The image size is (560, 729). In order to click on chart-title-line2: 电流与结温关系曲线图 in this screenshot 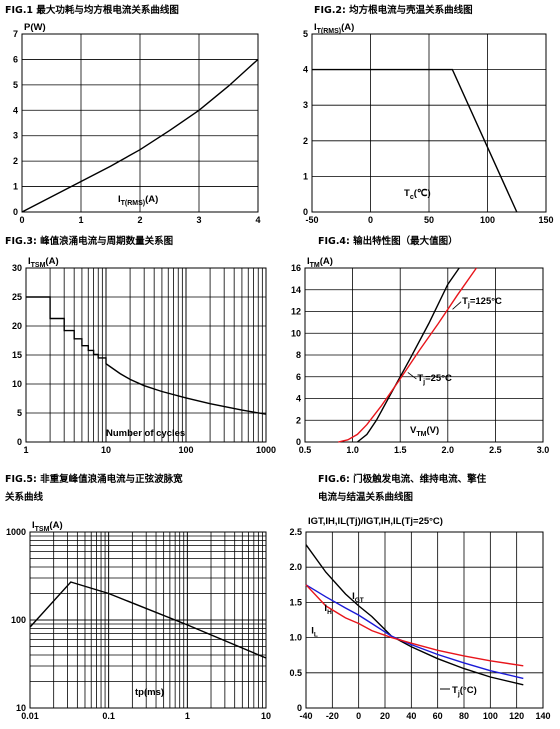, I will do `click(365, 497)`.